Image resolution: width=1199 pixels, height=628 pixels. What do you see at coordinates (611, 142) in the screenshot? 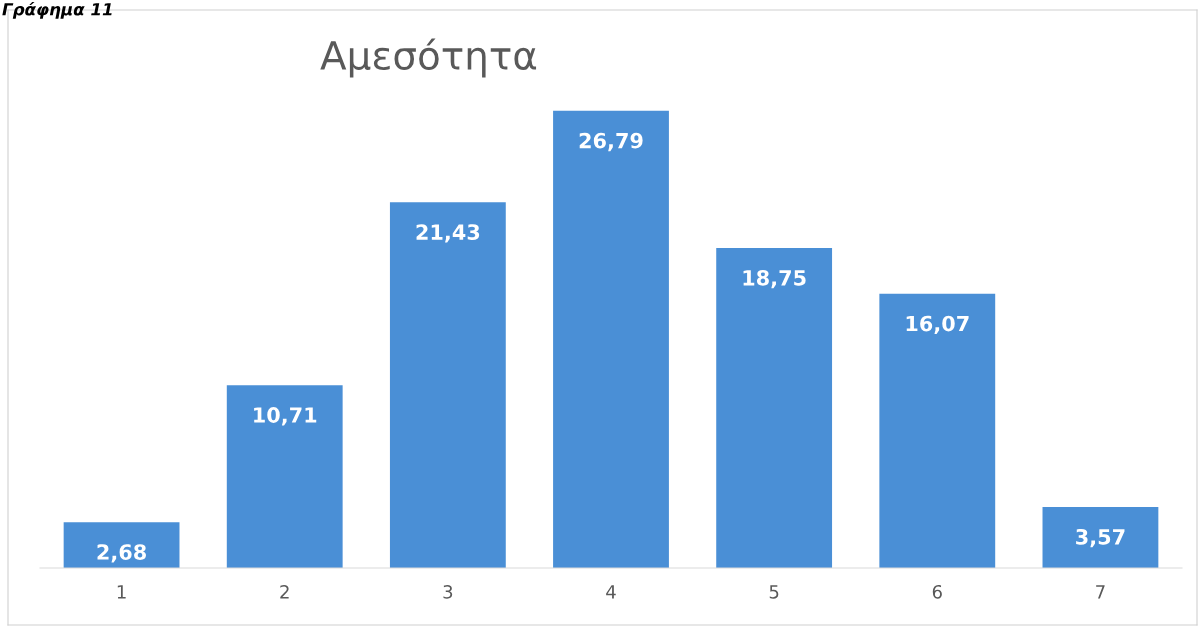
I see `data-label: 26,79` at bounding box center [611, 142].